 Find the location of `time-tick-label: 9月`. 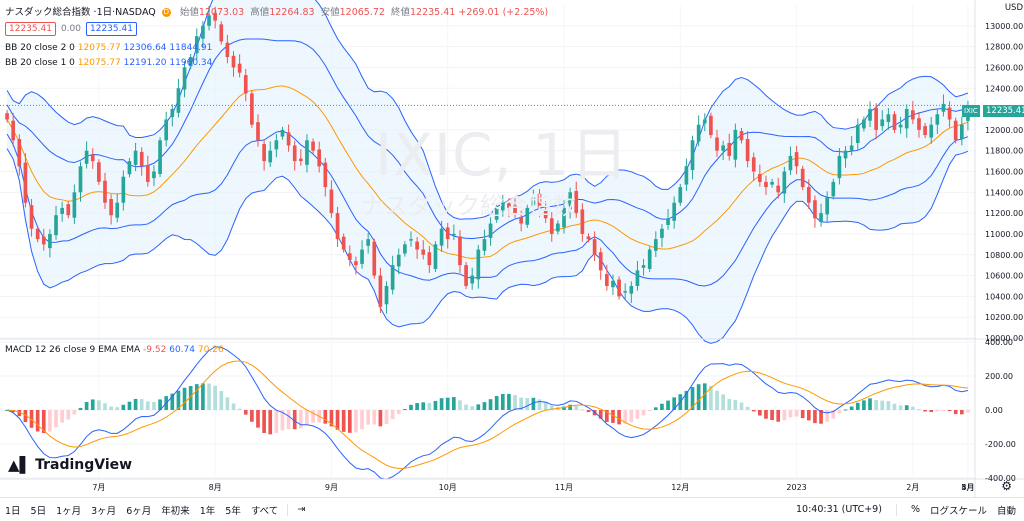

time-tick-label: 9月 is located at coordinates (331, 487).